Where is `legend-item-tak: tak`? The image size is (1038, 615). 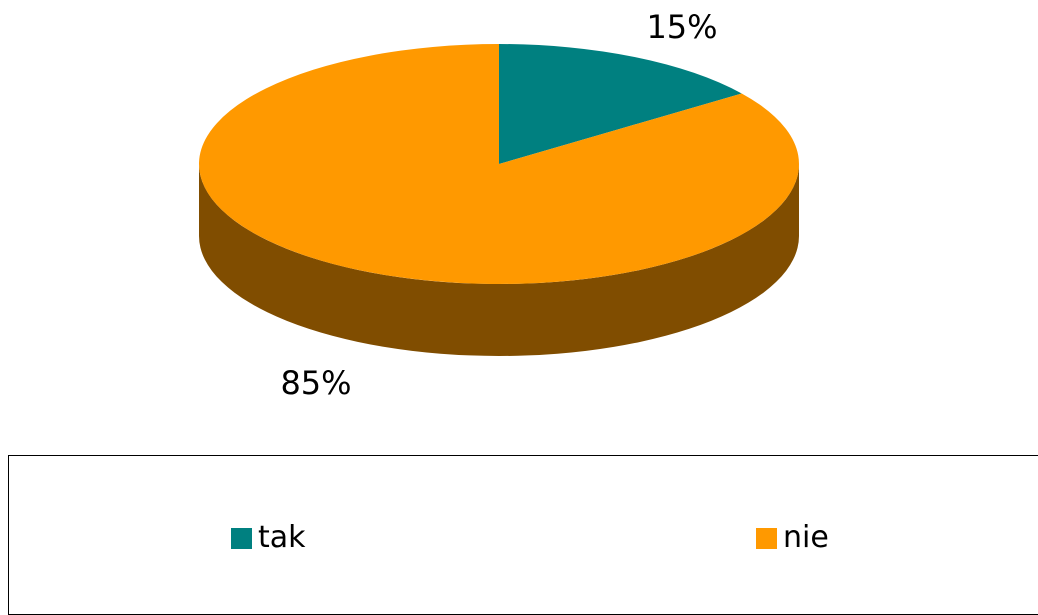 legend-item-tak: tak is located at coordinates (268, 538).